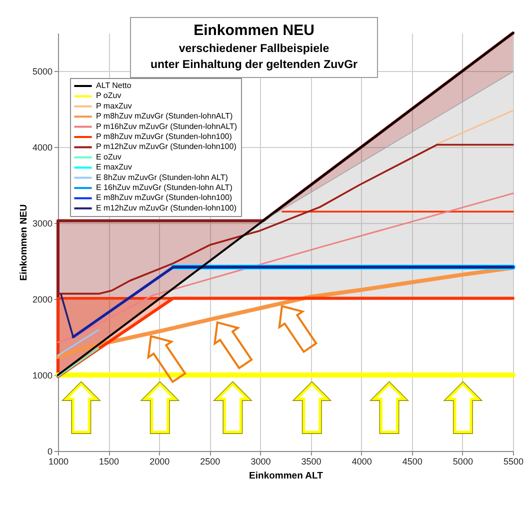  What do you see at coordinates (164, 116) in the screenshot?
I see `legend-label: P m8hZuv mZuvGr (Stunden-lohnALT)` at bounding box center [164, 116].